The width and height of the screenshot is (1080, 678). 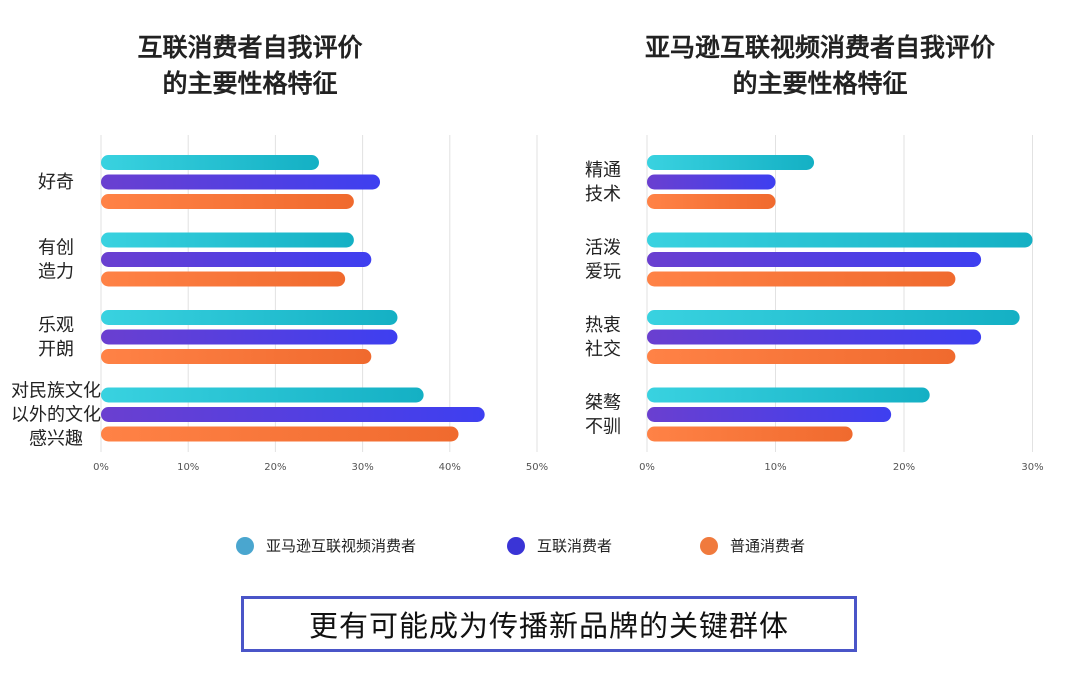 I want to click on right-tick-label: 30%, so click(x=1032, y=467).